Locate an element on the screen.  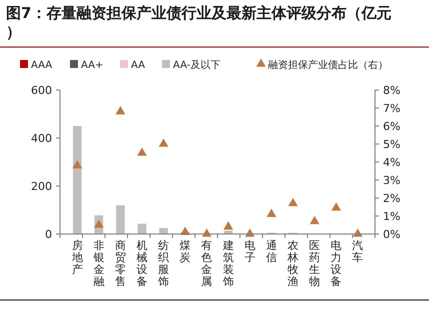
x-tick-label: 汽车 is located at coordinates (358, 251).